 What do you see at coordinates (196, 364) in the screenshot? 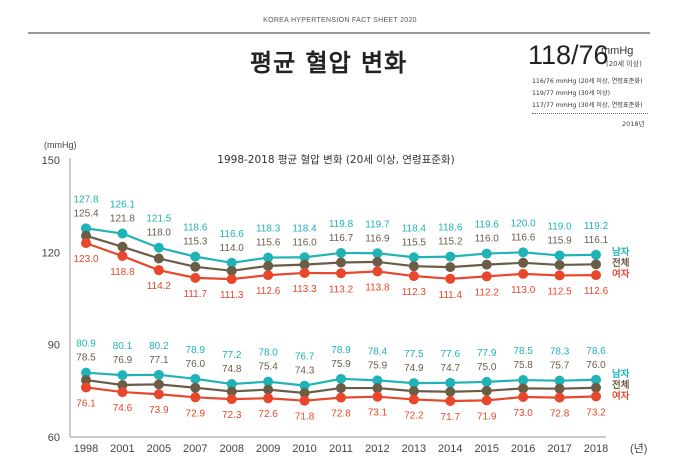
I see `data-label-diastolic-total: 76.0` at bounding box center [196, 364].